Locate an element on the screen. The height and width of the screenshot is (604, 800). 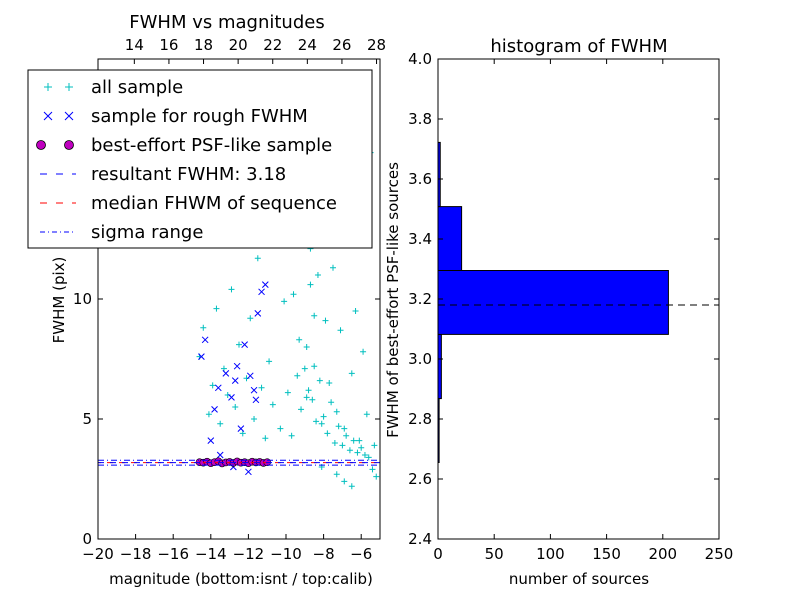
legend-entry: best-effort PSF-like sample is located at coordinates (184, 145).